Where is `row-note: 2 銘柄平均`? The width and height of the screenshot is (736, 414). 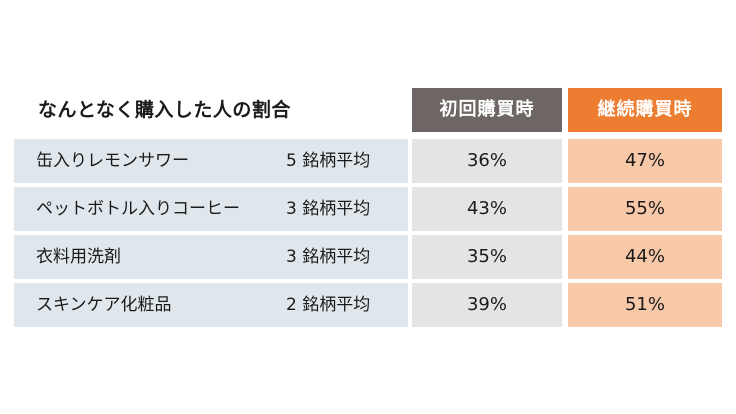
row-note: 2 銘柄平均 is located at coordinates (328, 305).